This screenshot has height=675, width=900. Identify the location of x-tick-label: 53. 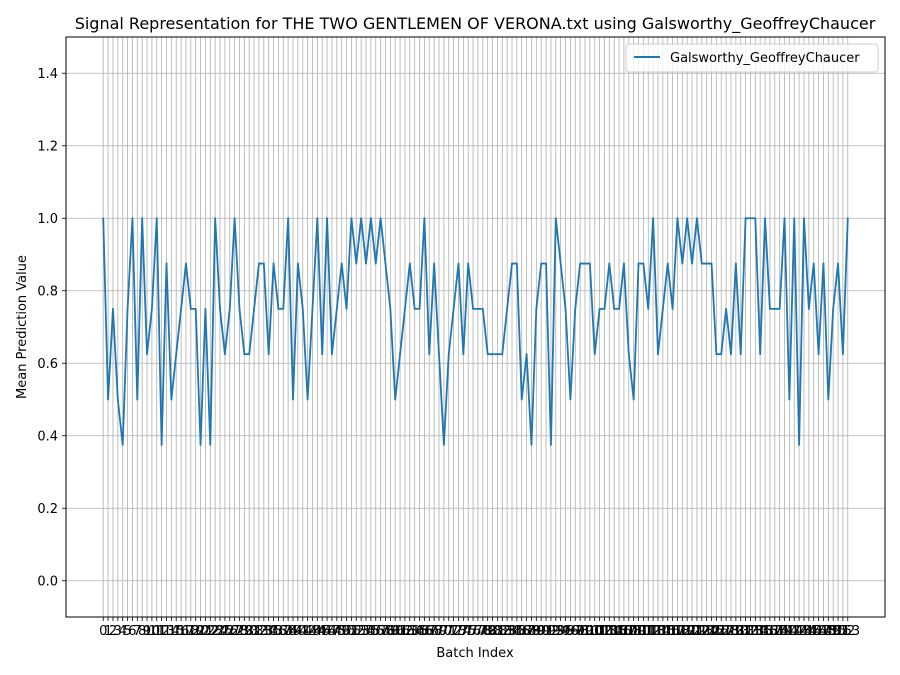
(361, 631).